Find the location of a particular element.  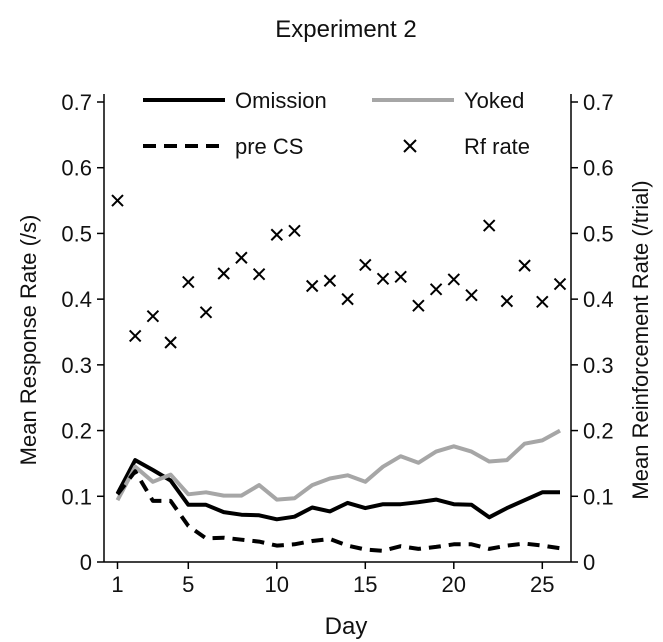

y2-tick-label: 0.7 is located at coordinates (598, 102).